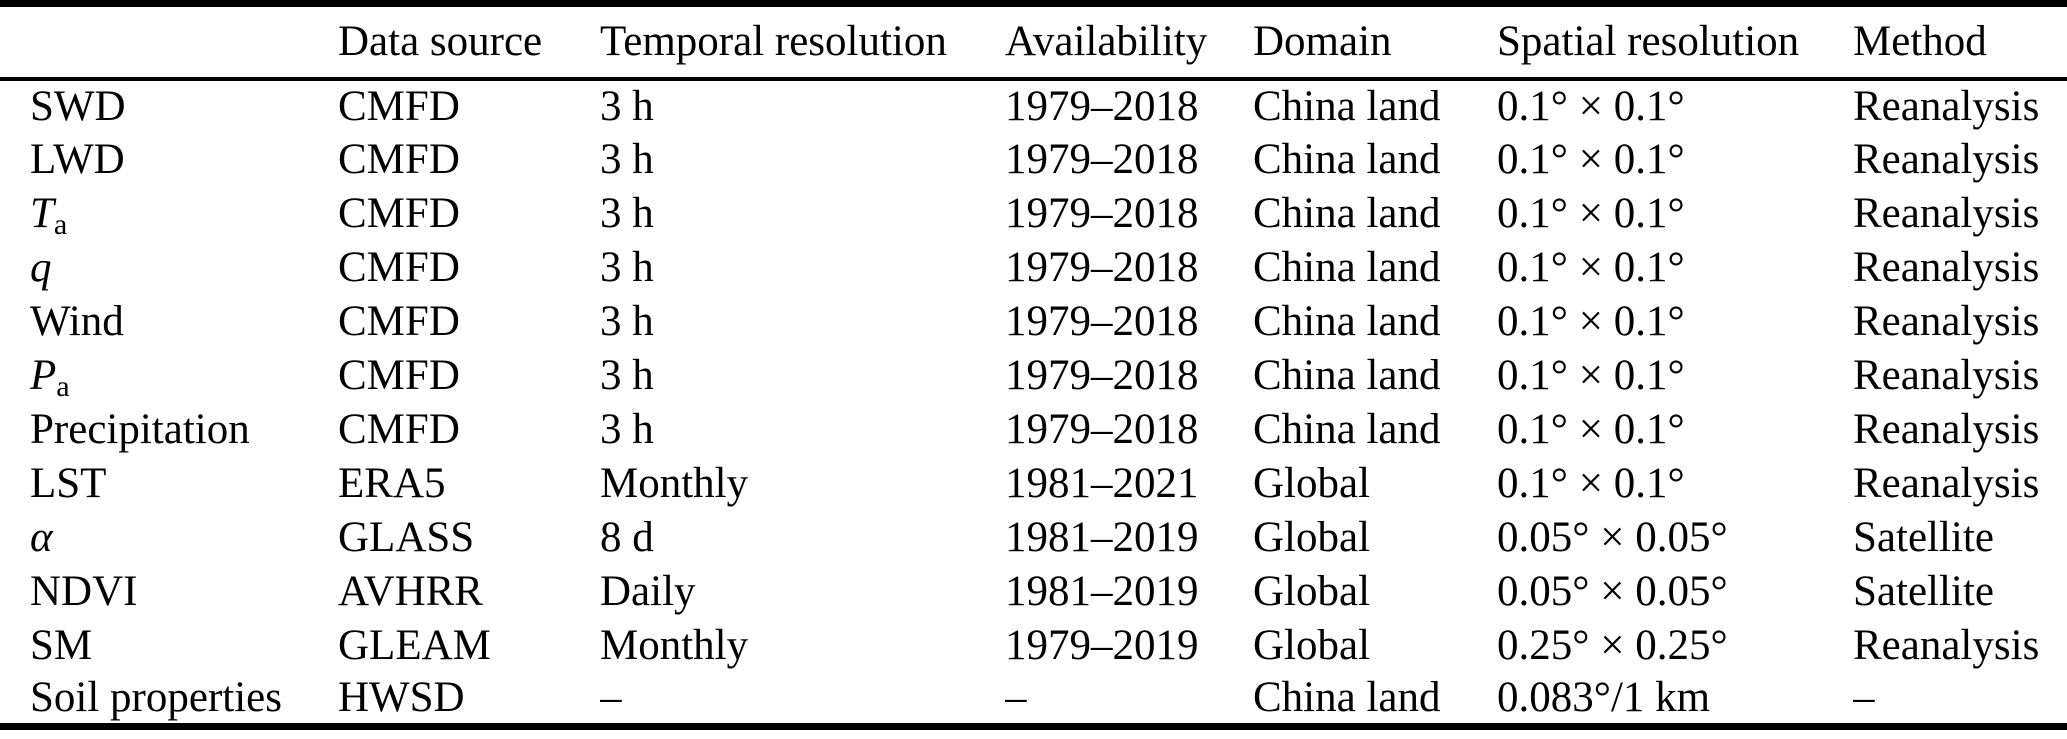 Image resolution: width=2067 pixels, height=739 pixels. Describe the element at coordinates (169, 322) in the screenshot. I see `cell-variable: Wind` at that location.